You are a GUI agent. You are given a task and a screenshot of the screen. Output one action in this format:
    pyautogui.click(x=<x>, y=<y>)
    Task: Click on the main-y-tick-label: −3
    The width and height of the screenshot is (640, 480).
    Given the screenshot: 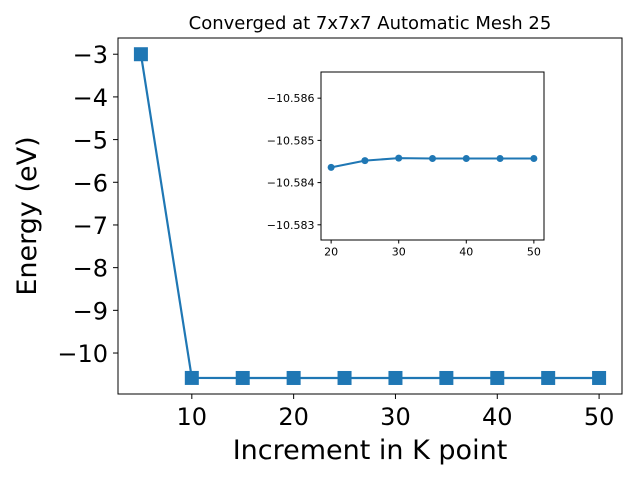 What is the action you would take?
    pyautogui.click(x=90, y=55)
    